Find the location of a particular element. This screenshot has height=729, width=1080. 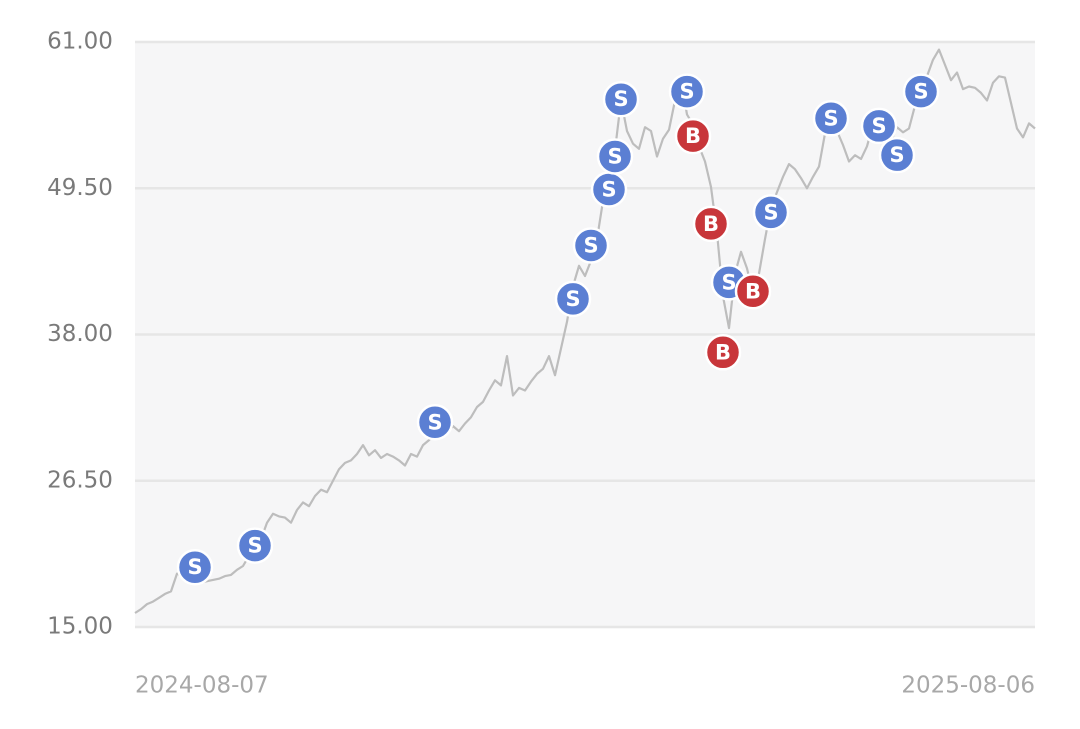

y-tick-label: 15.00 is located at coordinates (80, 627).